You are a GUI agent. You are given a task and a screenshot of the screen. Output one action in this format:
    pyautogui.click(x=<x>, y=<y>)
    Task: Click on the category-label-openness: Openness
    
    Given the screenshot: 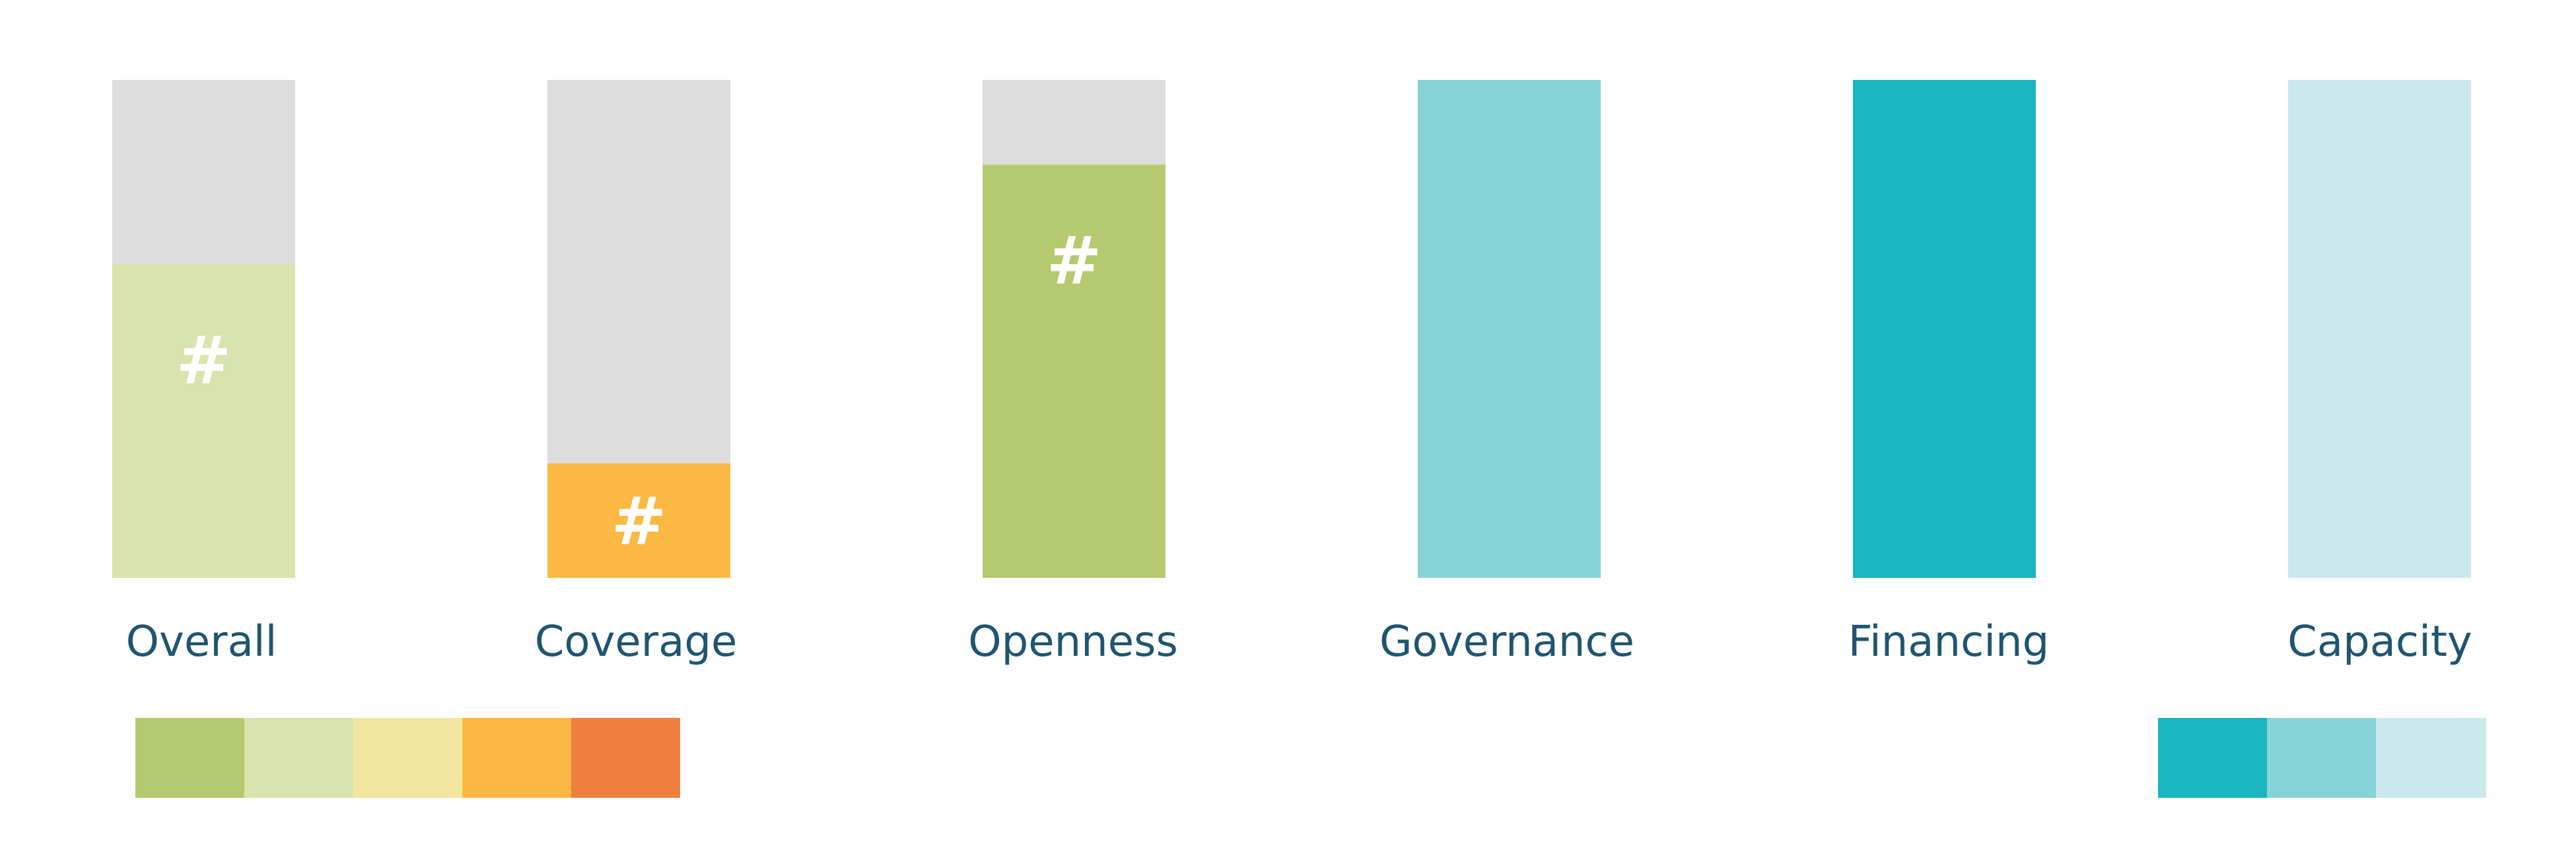 What is the action you would take?
    pyautogui.click(x=1073, y=642)
    